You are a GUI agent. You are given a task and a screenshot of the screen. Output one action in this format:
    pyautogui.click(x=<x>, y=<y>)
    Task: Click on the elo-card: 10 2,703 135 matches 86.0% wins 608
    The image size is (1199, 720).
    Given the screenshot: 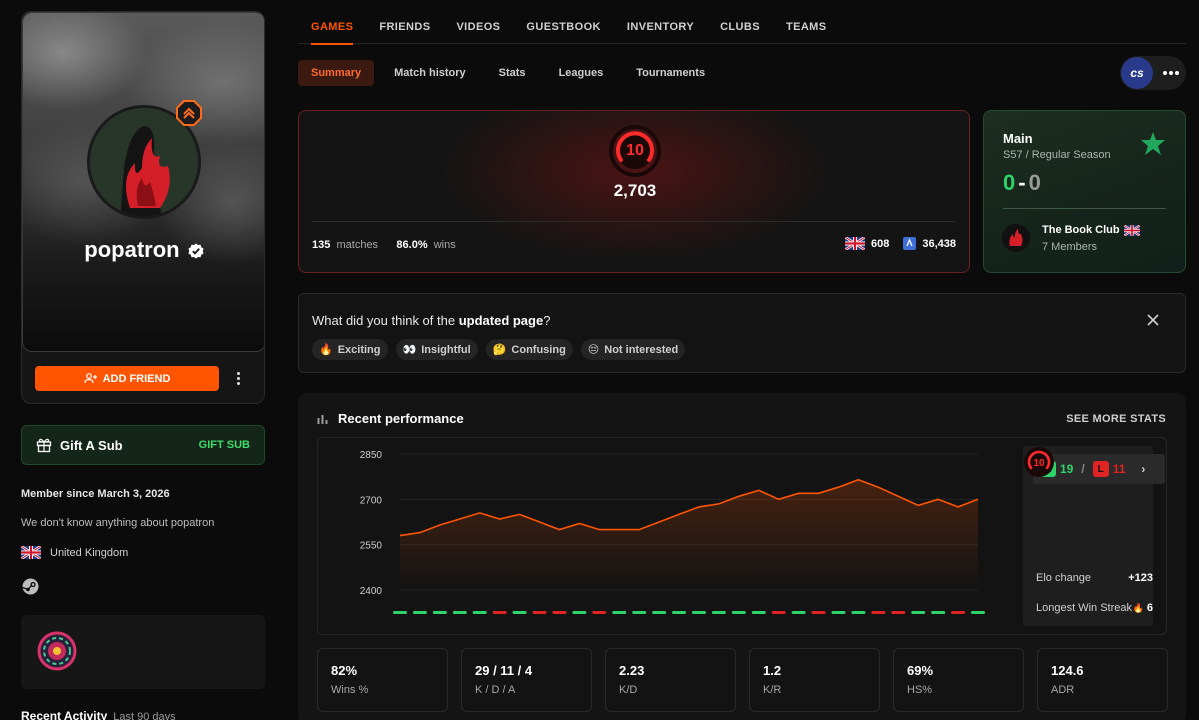 What is the action you would take?
    pyautogui.click(x=634, y=191)
    